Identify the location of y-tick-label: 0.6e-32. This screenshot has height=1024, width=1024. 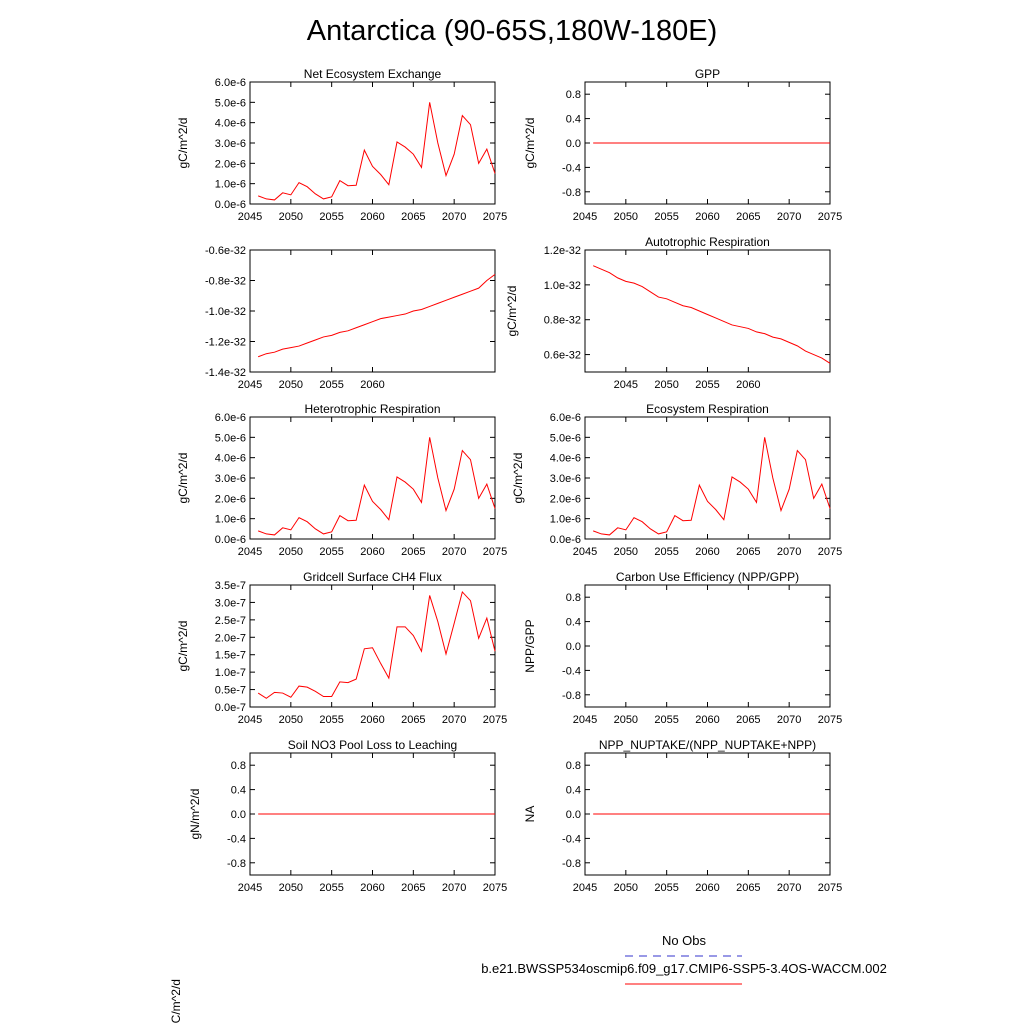
(562, 356).